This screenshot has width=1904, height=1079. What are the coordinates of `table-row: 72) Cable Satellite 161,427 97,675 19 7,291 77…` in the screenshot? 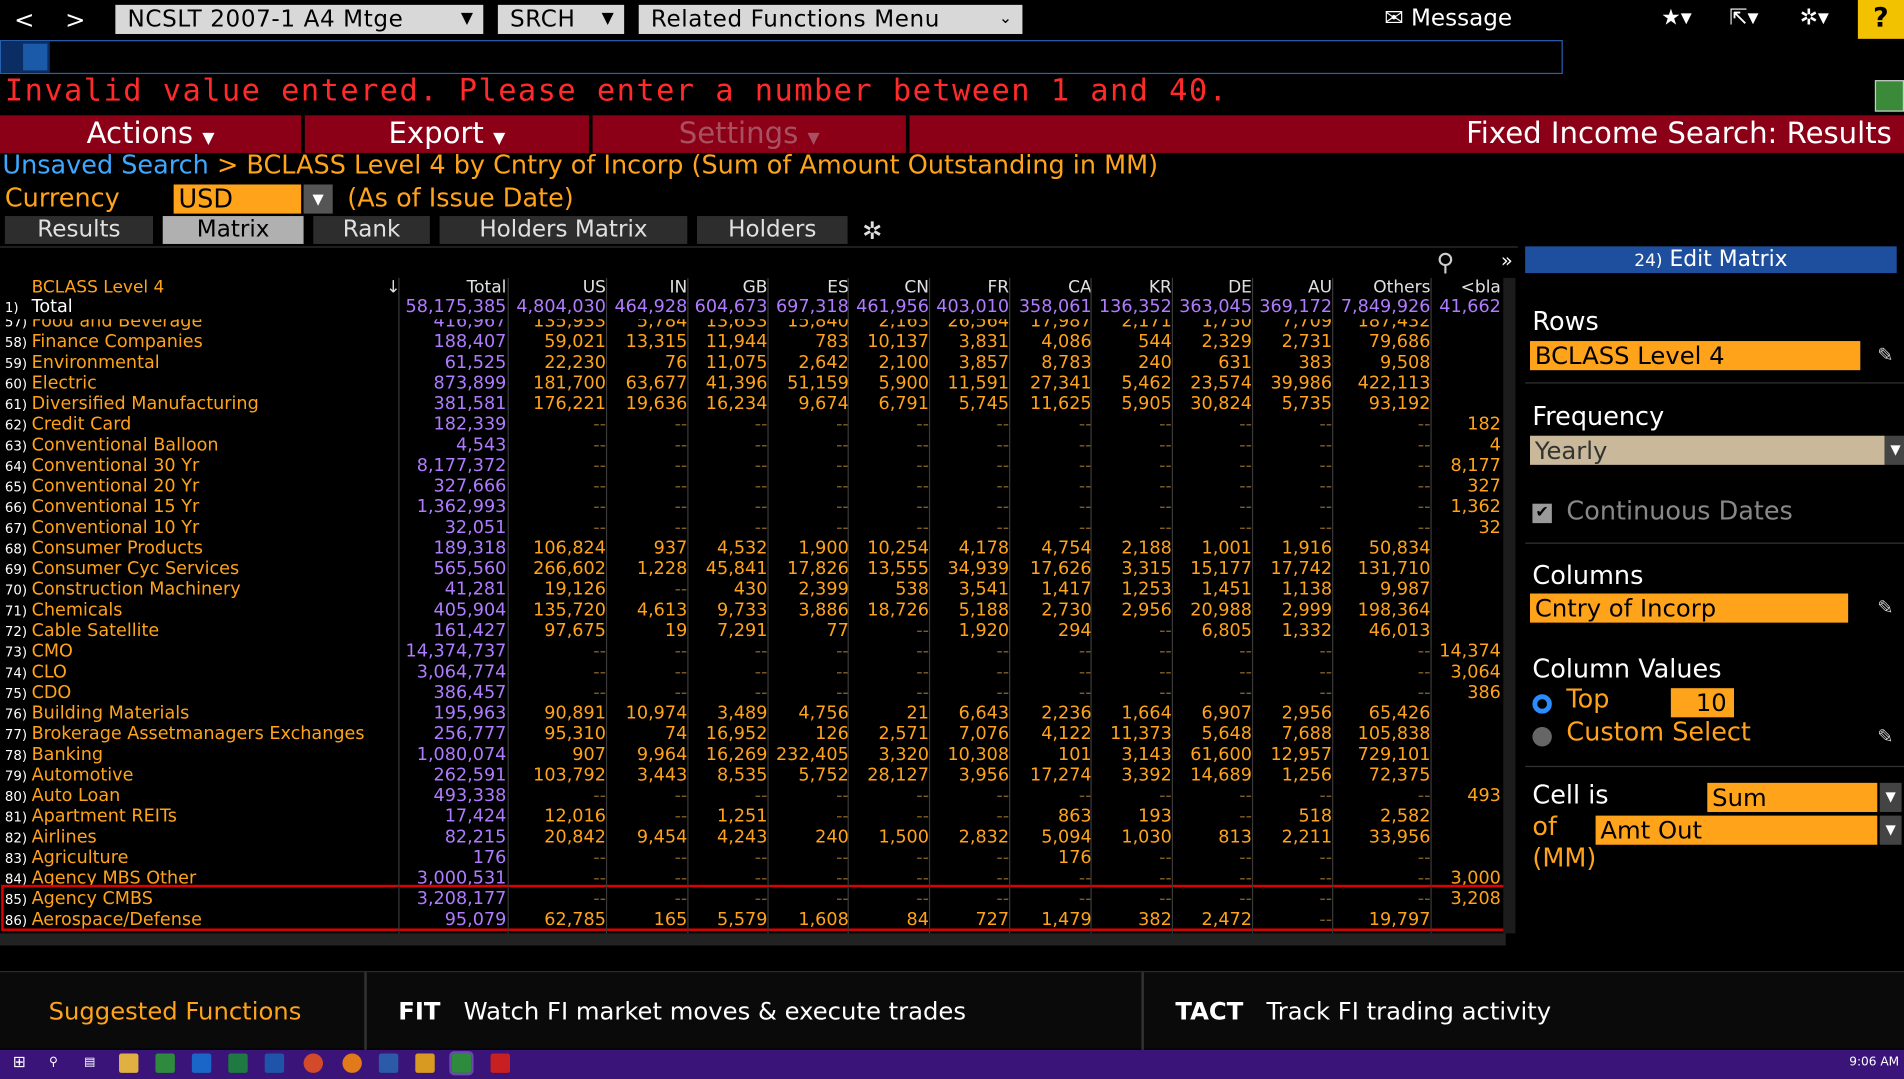 It's located at (753, 631).